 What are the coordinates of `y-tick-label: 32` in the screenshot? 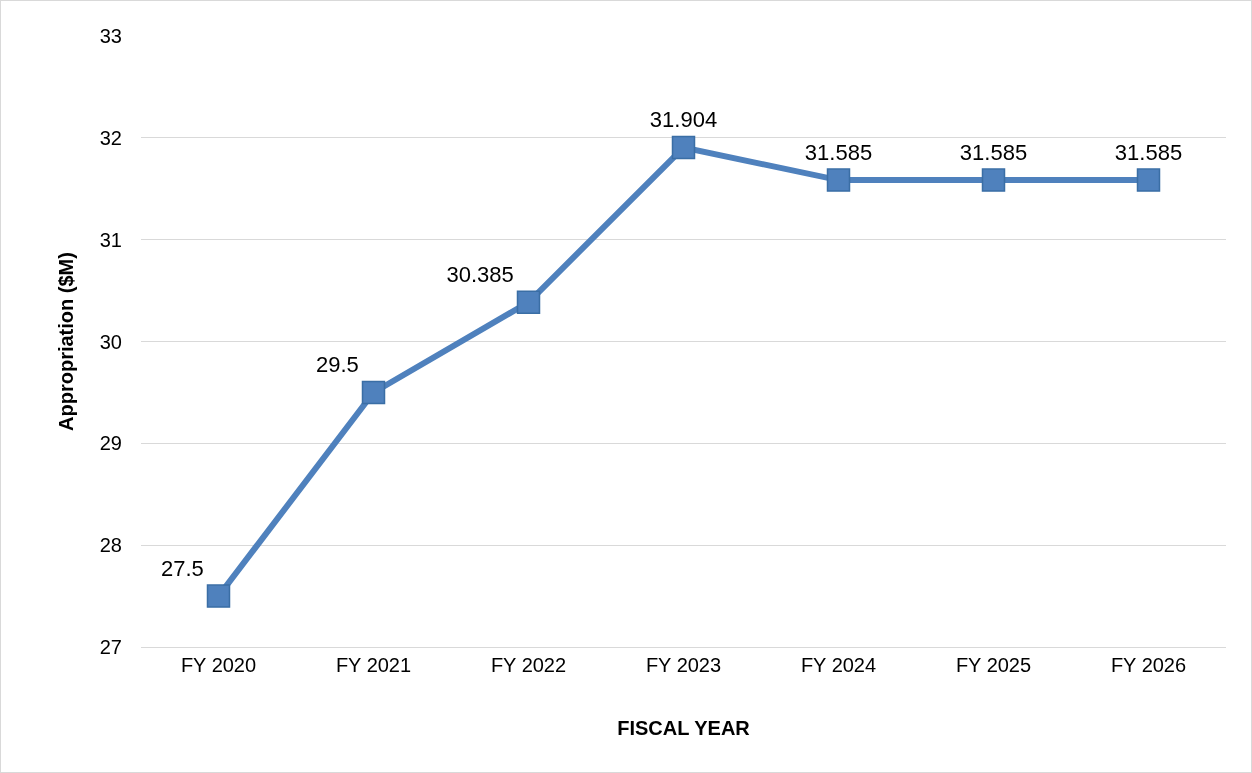 It's located at (110, 137).